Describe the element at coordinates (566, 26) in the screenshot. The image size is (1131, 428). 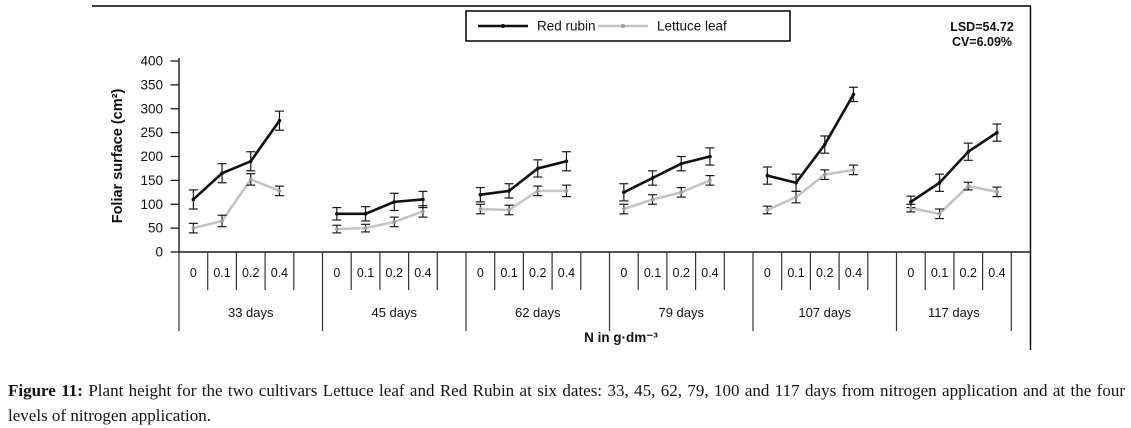
I see `legend-label-red-rubin: Red rubin` at that location.